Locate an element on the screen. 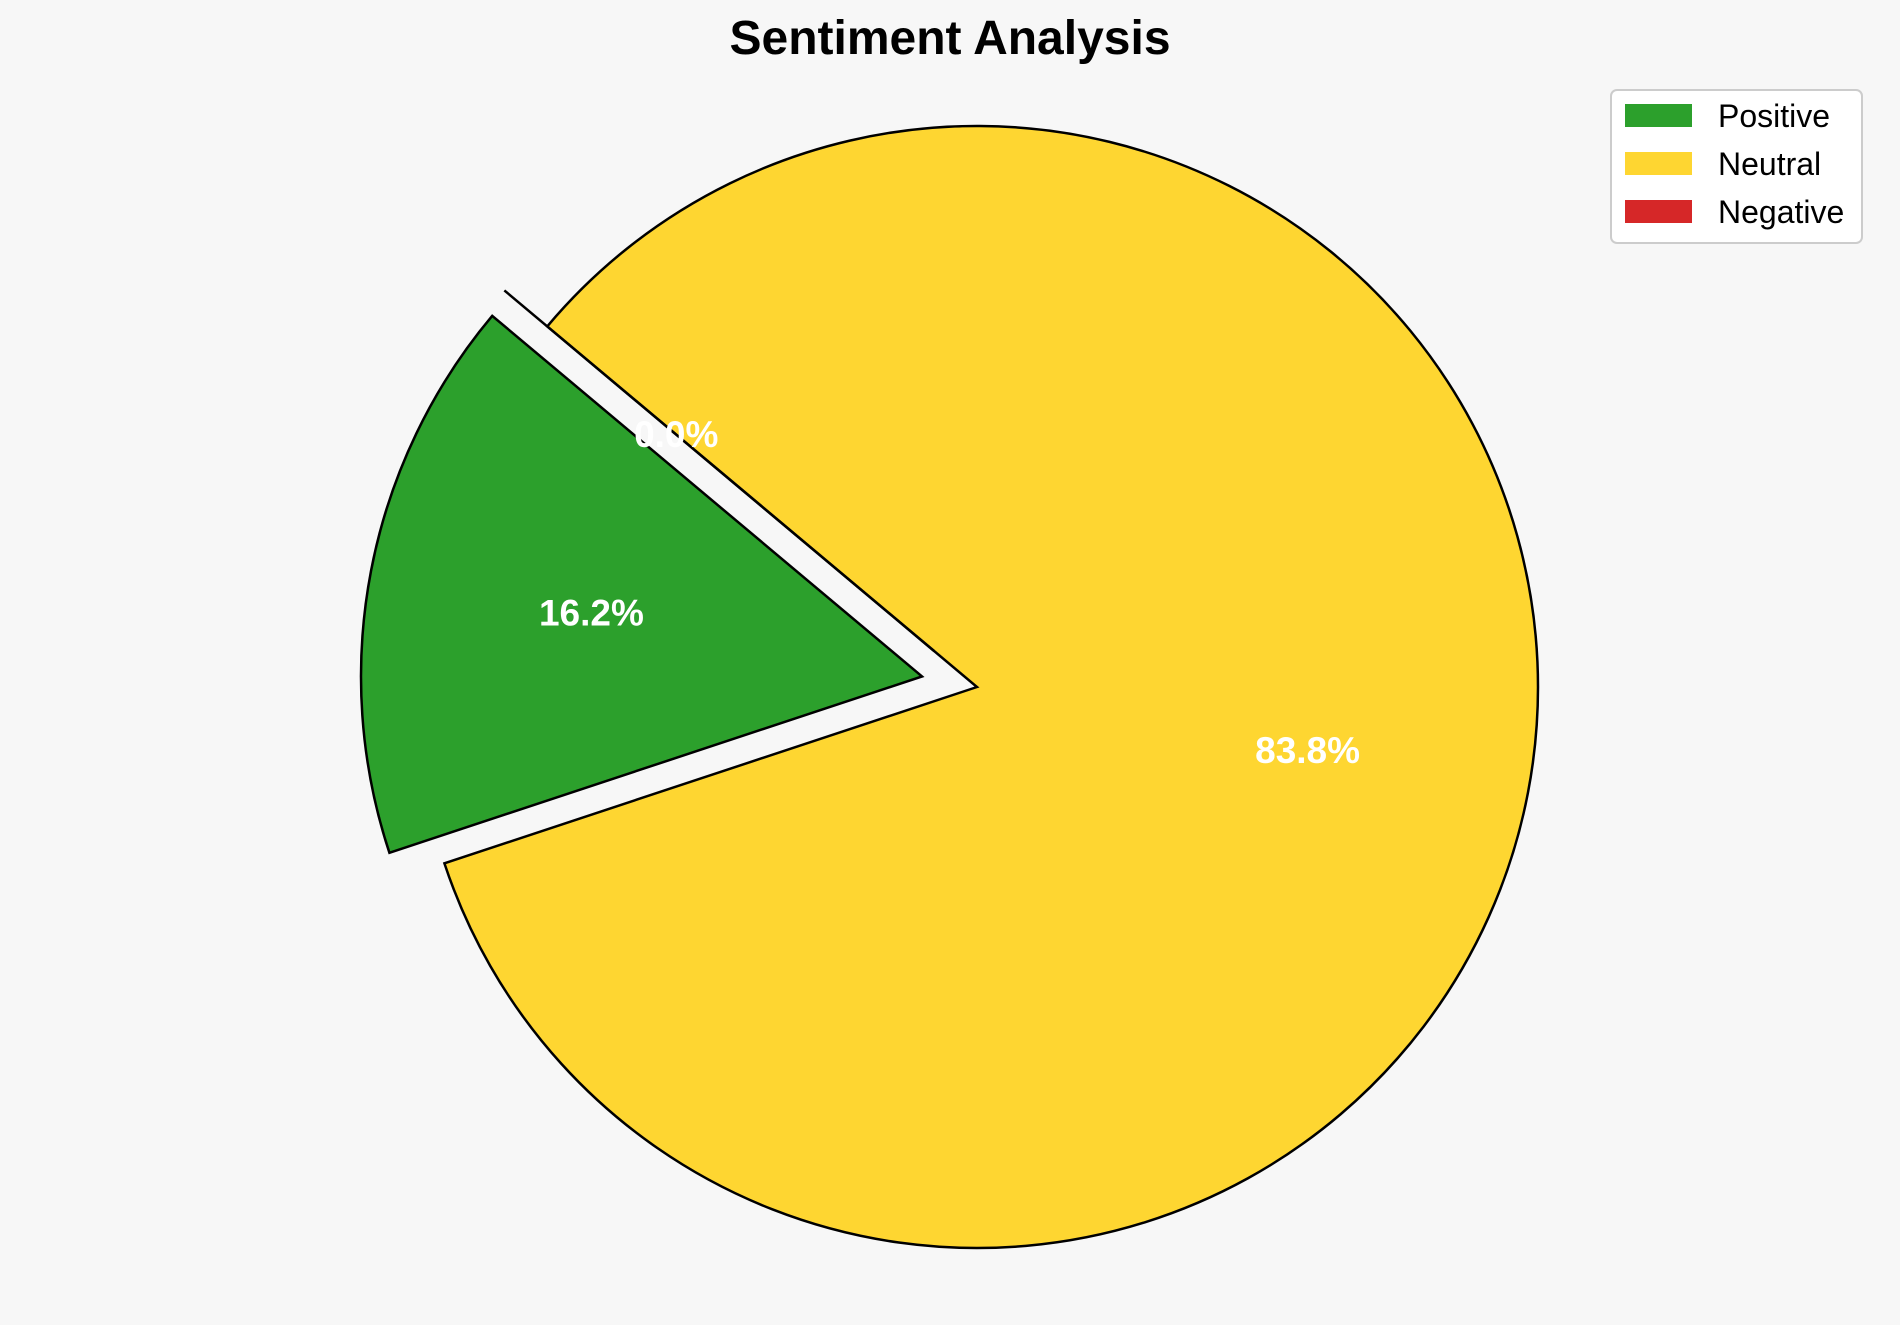 The width and height of the screenshot is (1900, 1325). pie-labels: 16.2% 83.8% 0.0% is located at coordinates (949, 592).